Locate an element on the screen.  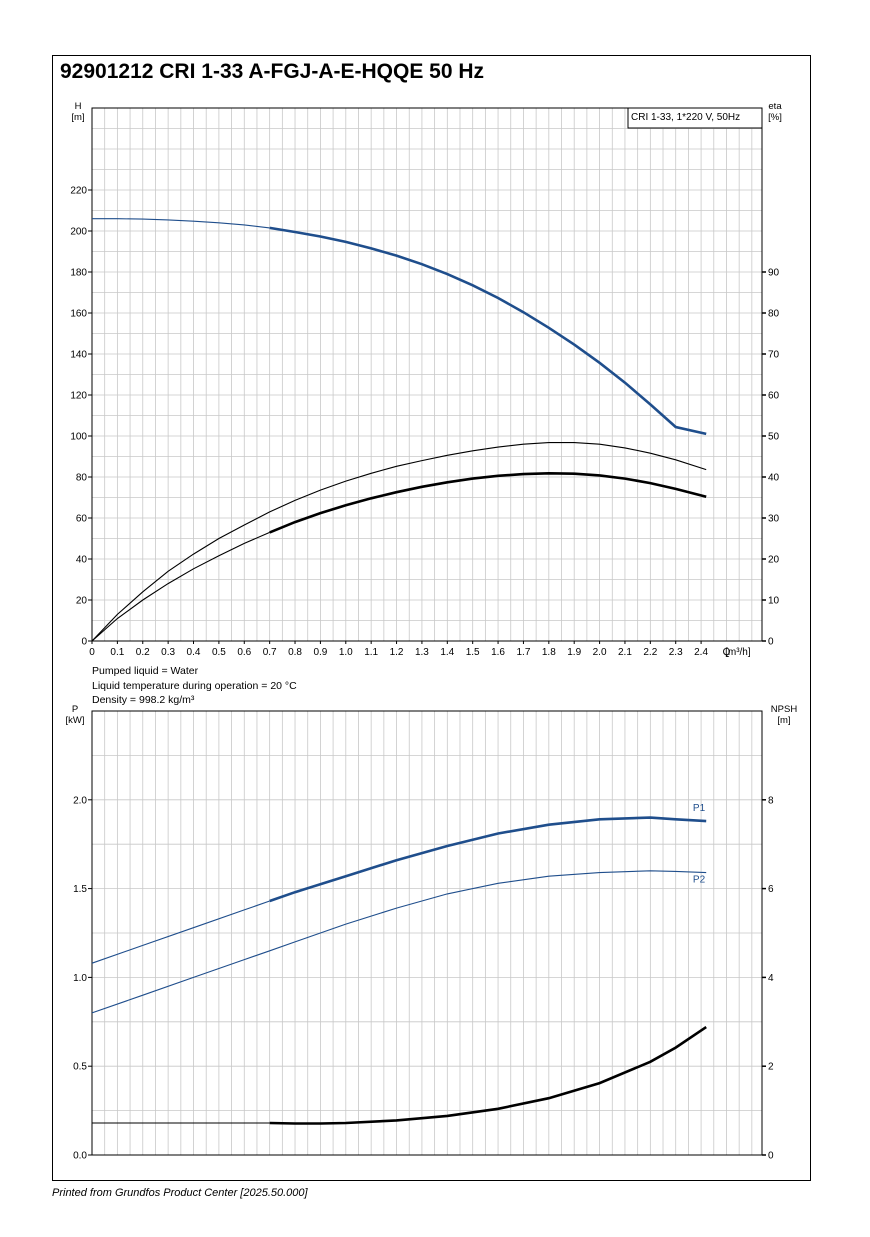
y-axis-label-left: P is located at coordinates (75, 709).